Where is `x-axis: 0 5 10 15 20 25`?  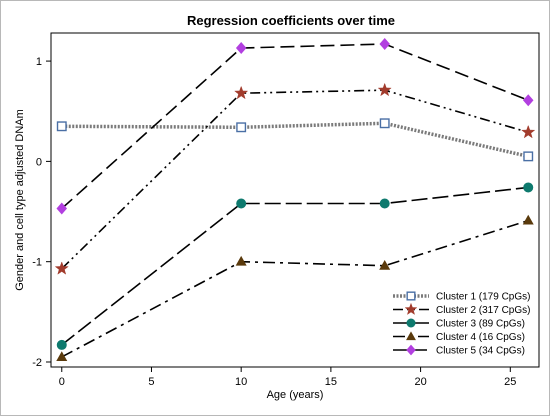 x-axis: 0 5 10 15 20 25 is located at coordinates (287, 377).